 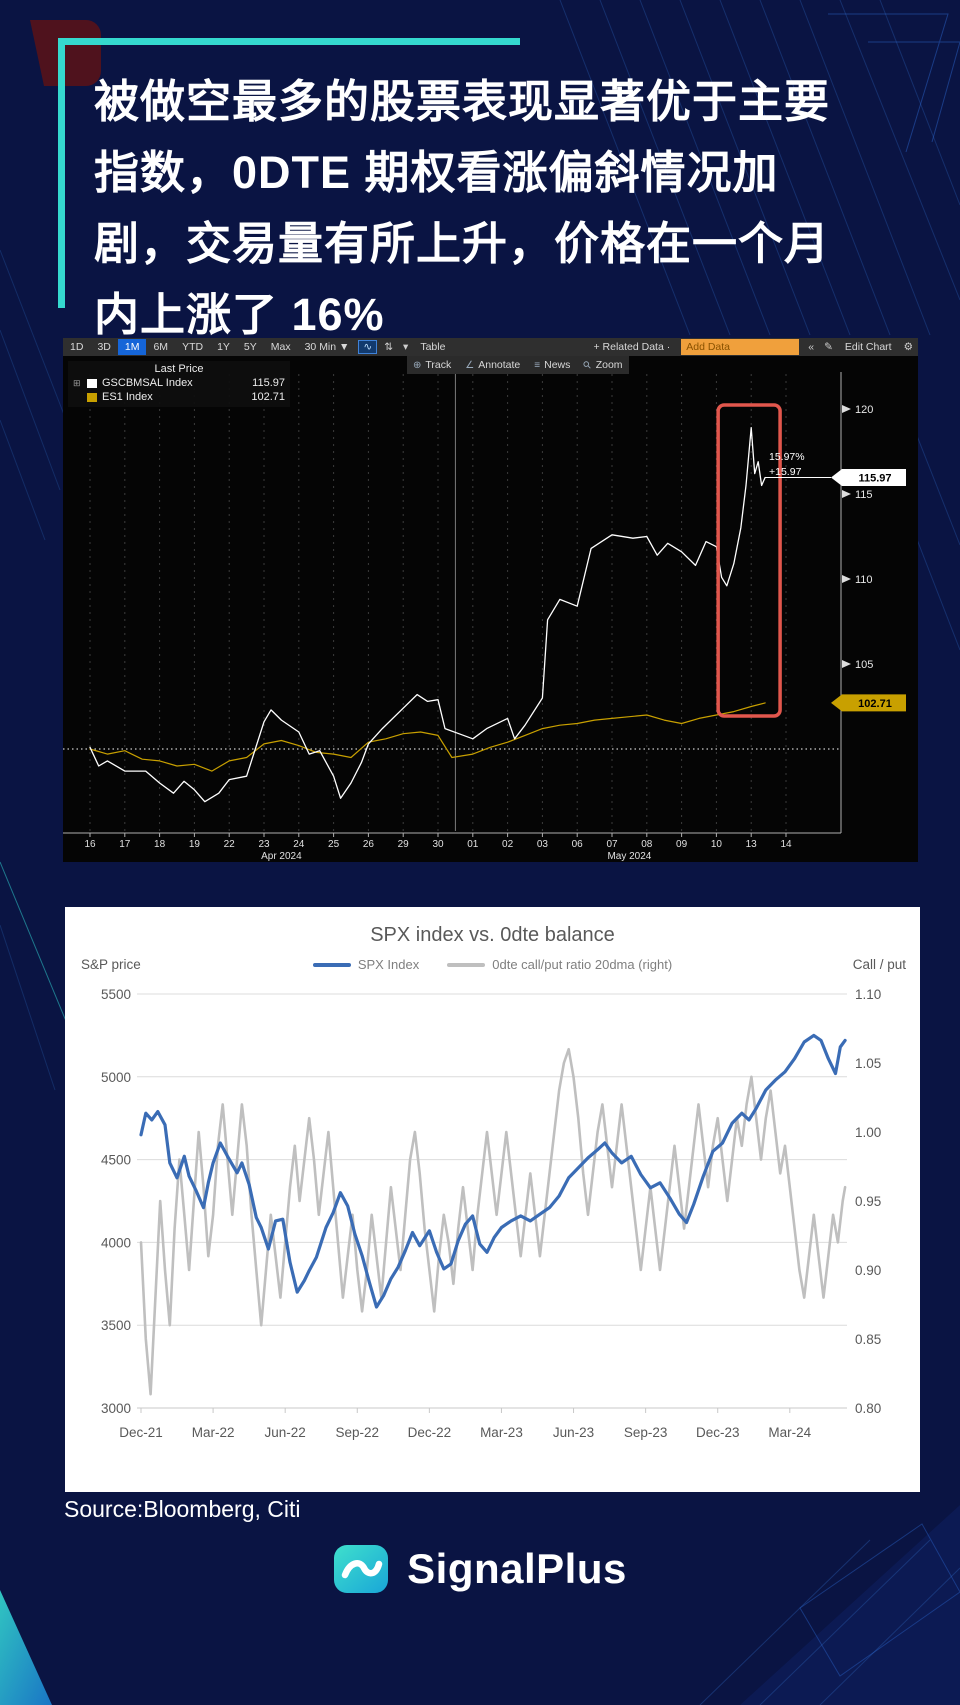 What do you see at coordinates (868, 1063) in the screenshot?
I see `right-tick-1.05: 1.05` at bounding box center [868, 1063].